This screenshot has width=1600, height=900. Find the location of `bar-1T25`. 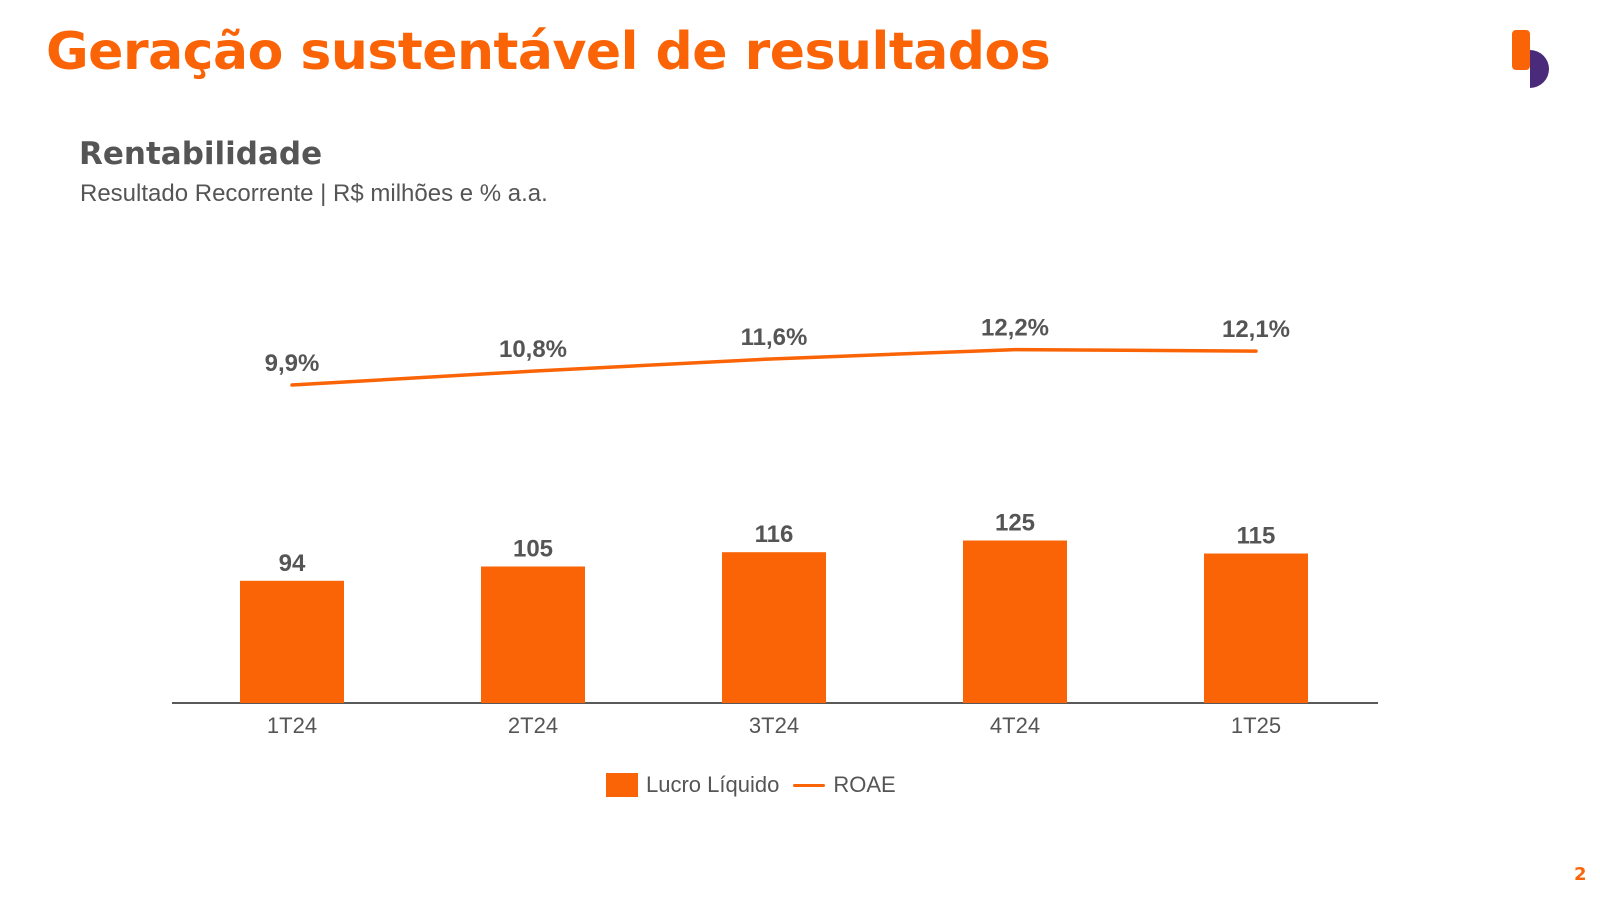

bar-1T25 is located at coordinates (1256, 628).